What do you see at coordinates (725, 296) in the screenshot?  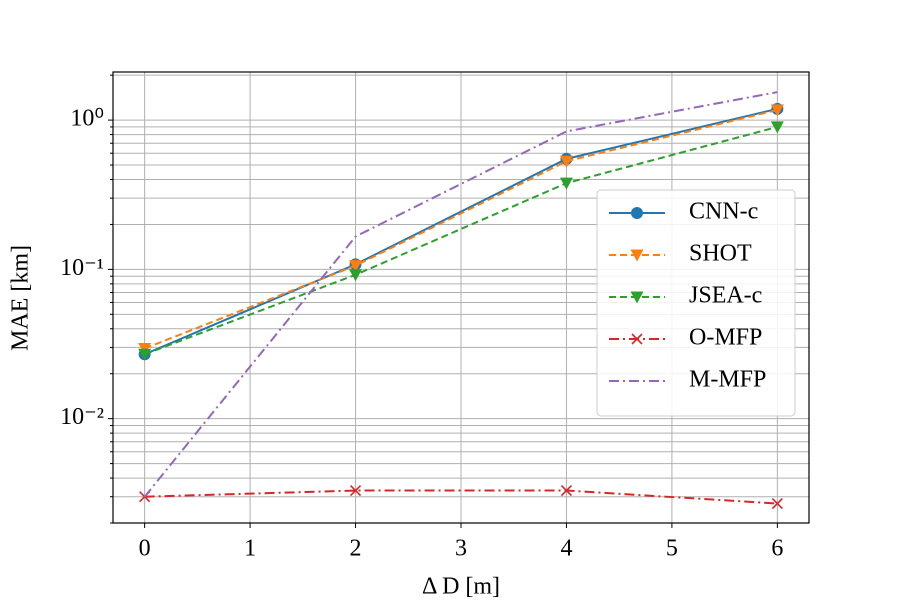 I see `legend-label: JSEA-c` at bounding box center [725, 296].